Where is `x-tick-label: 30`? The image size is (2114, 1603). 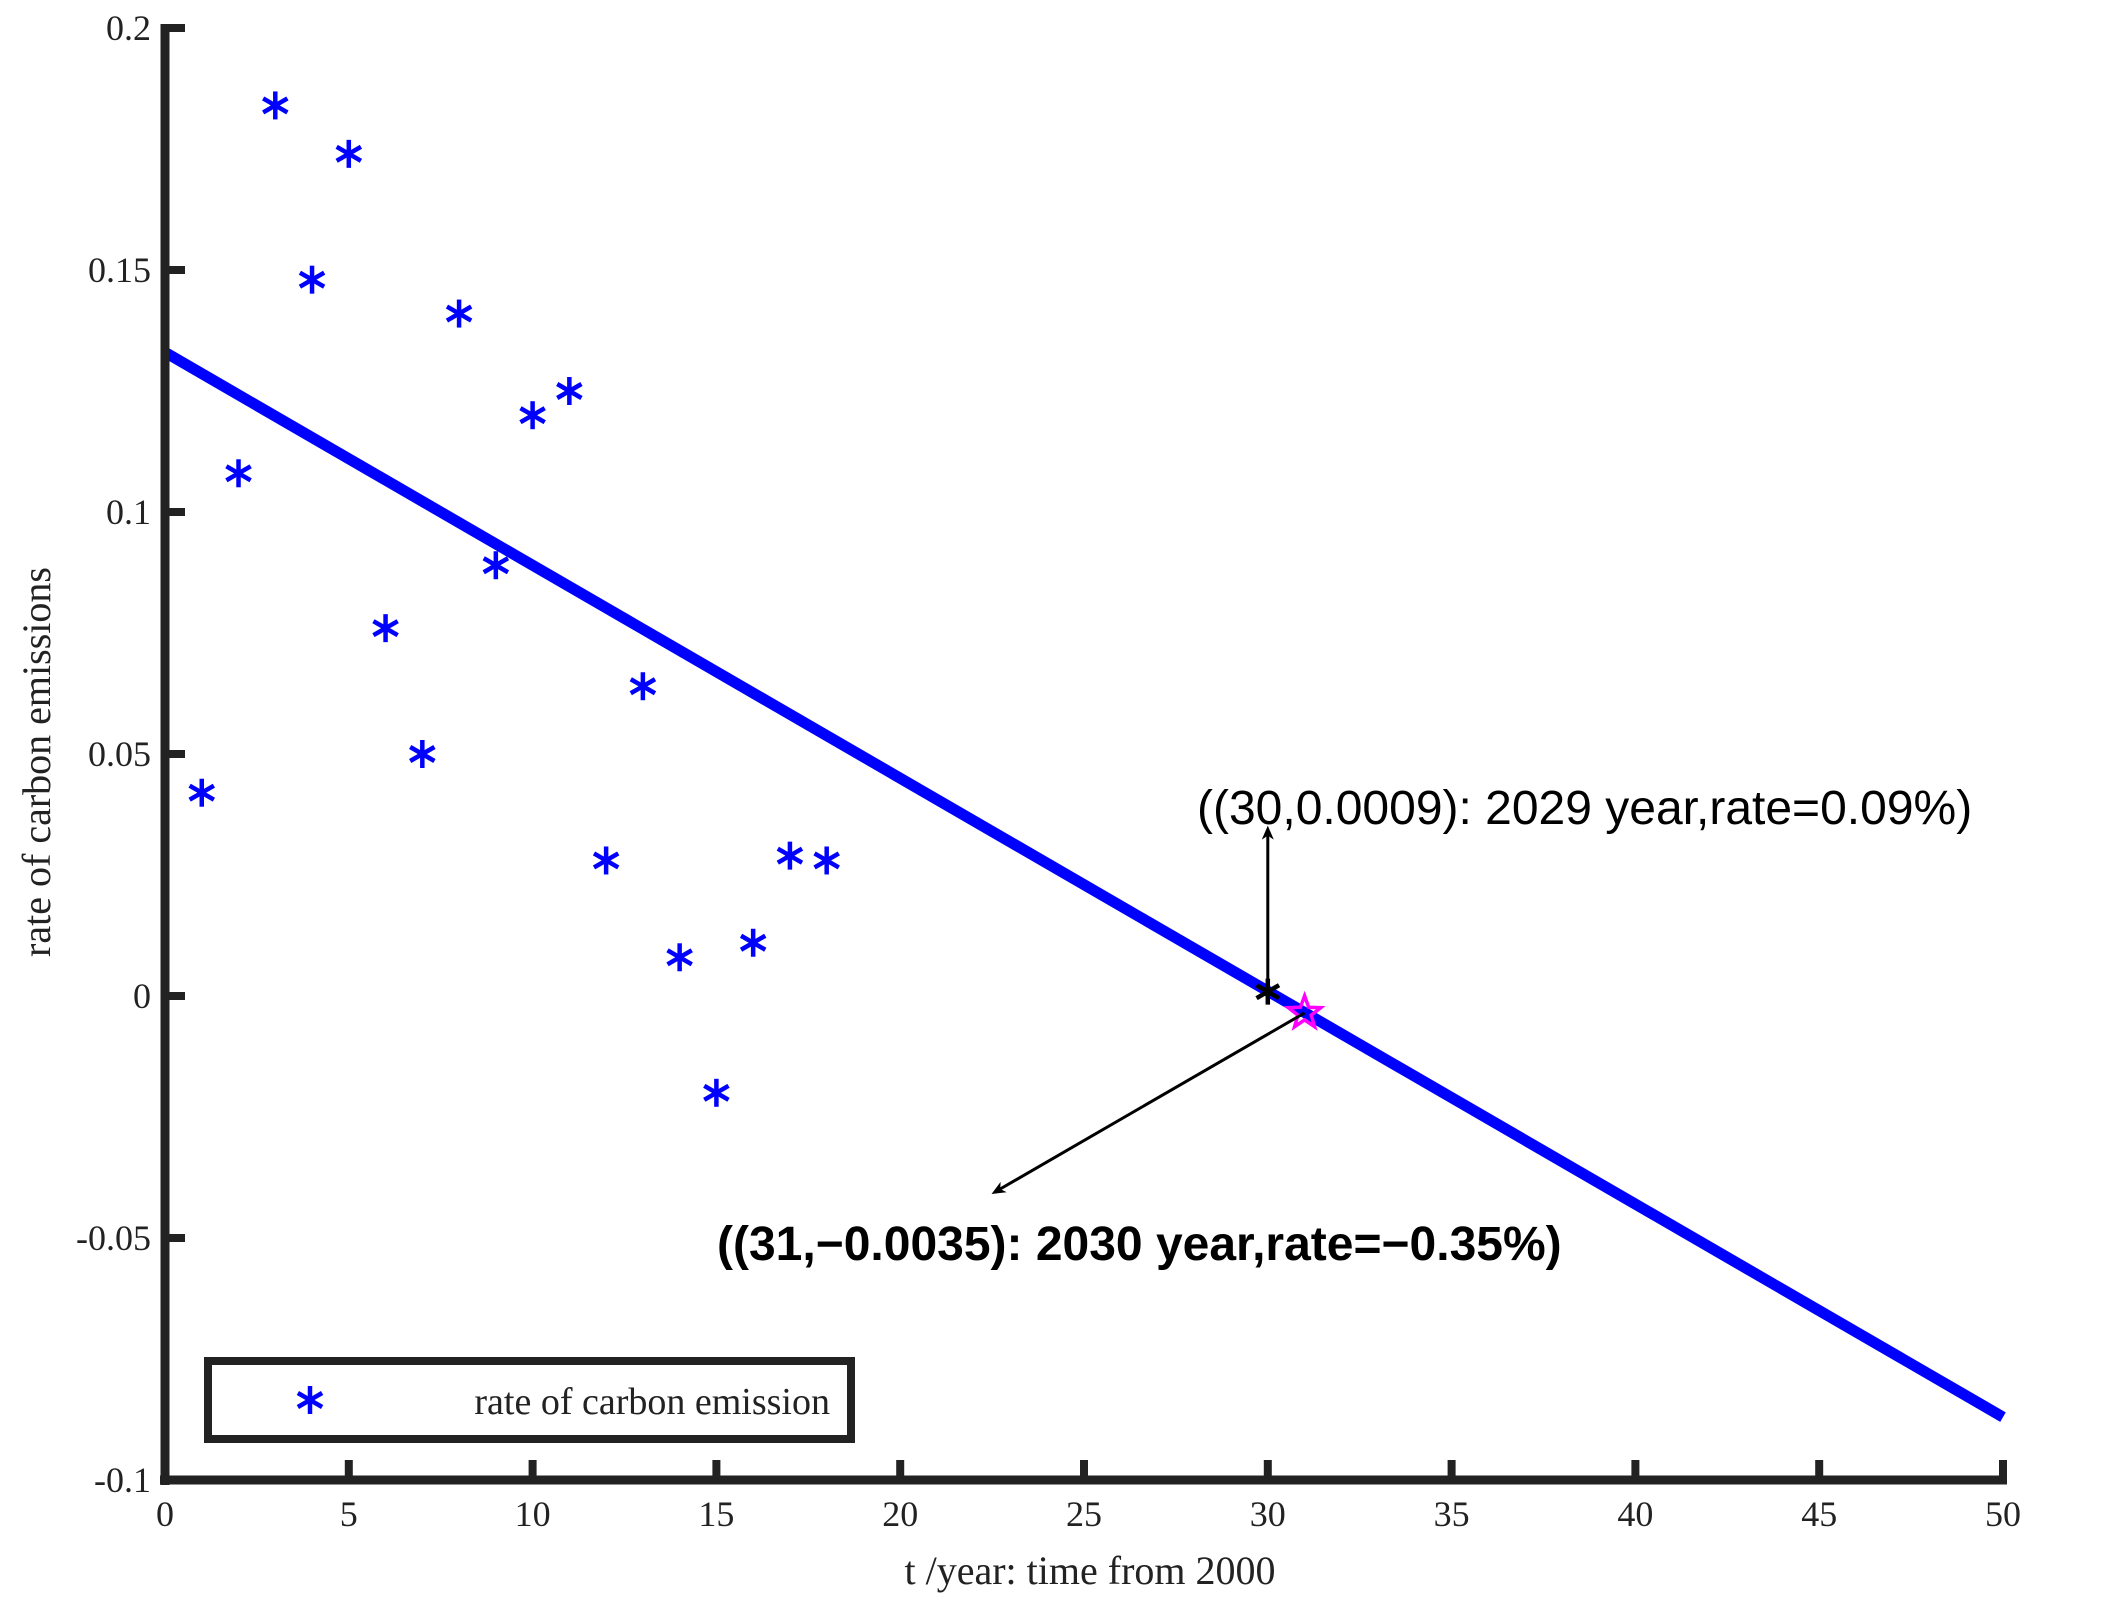
x-tick-label: 30 is located at coordinates (1268, 1514).